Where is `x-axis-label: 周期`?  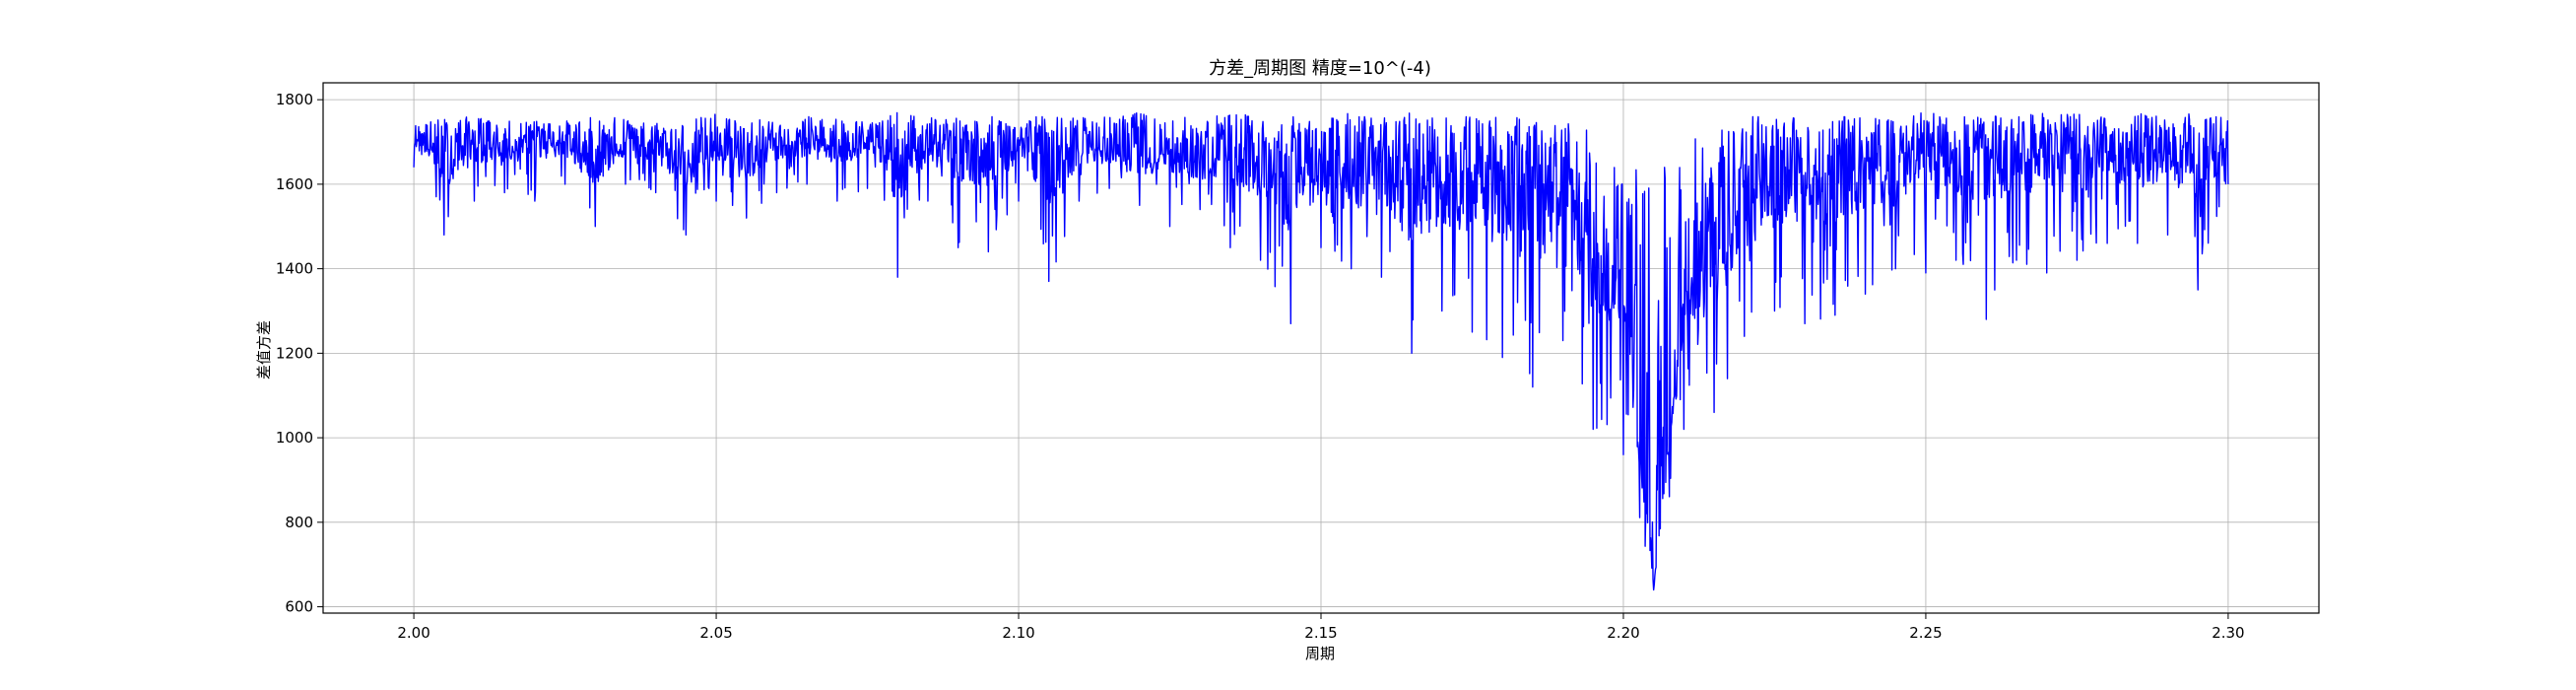 x-axis-label: 周期 is located at coordinates (1320, 653).